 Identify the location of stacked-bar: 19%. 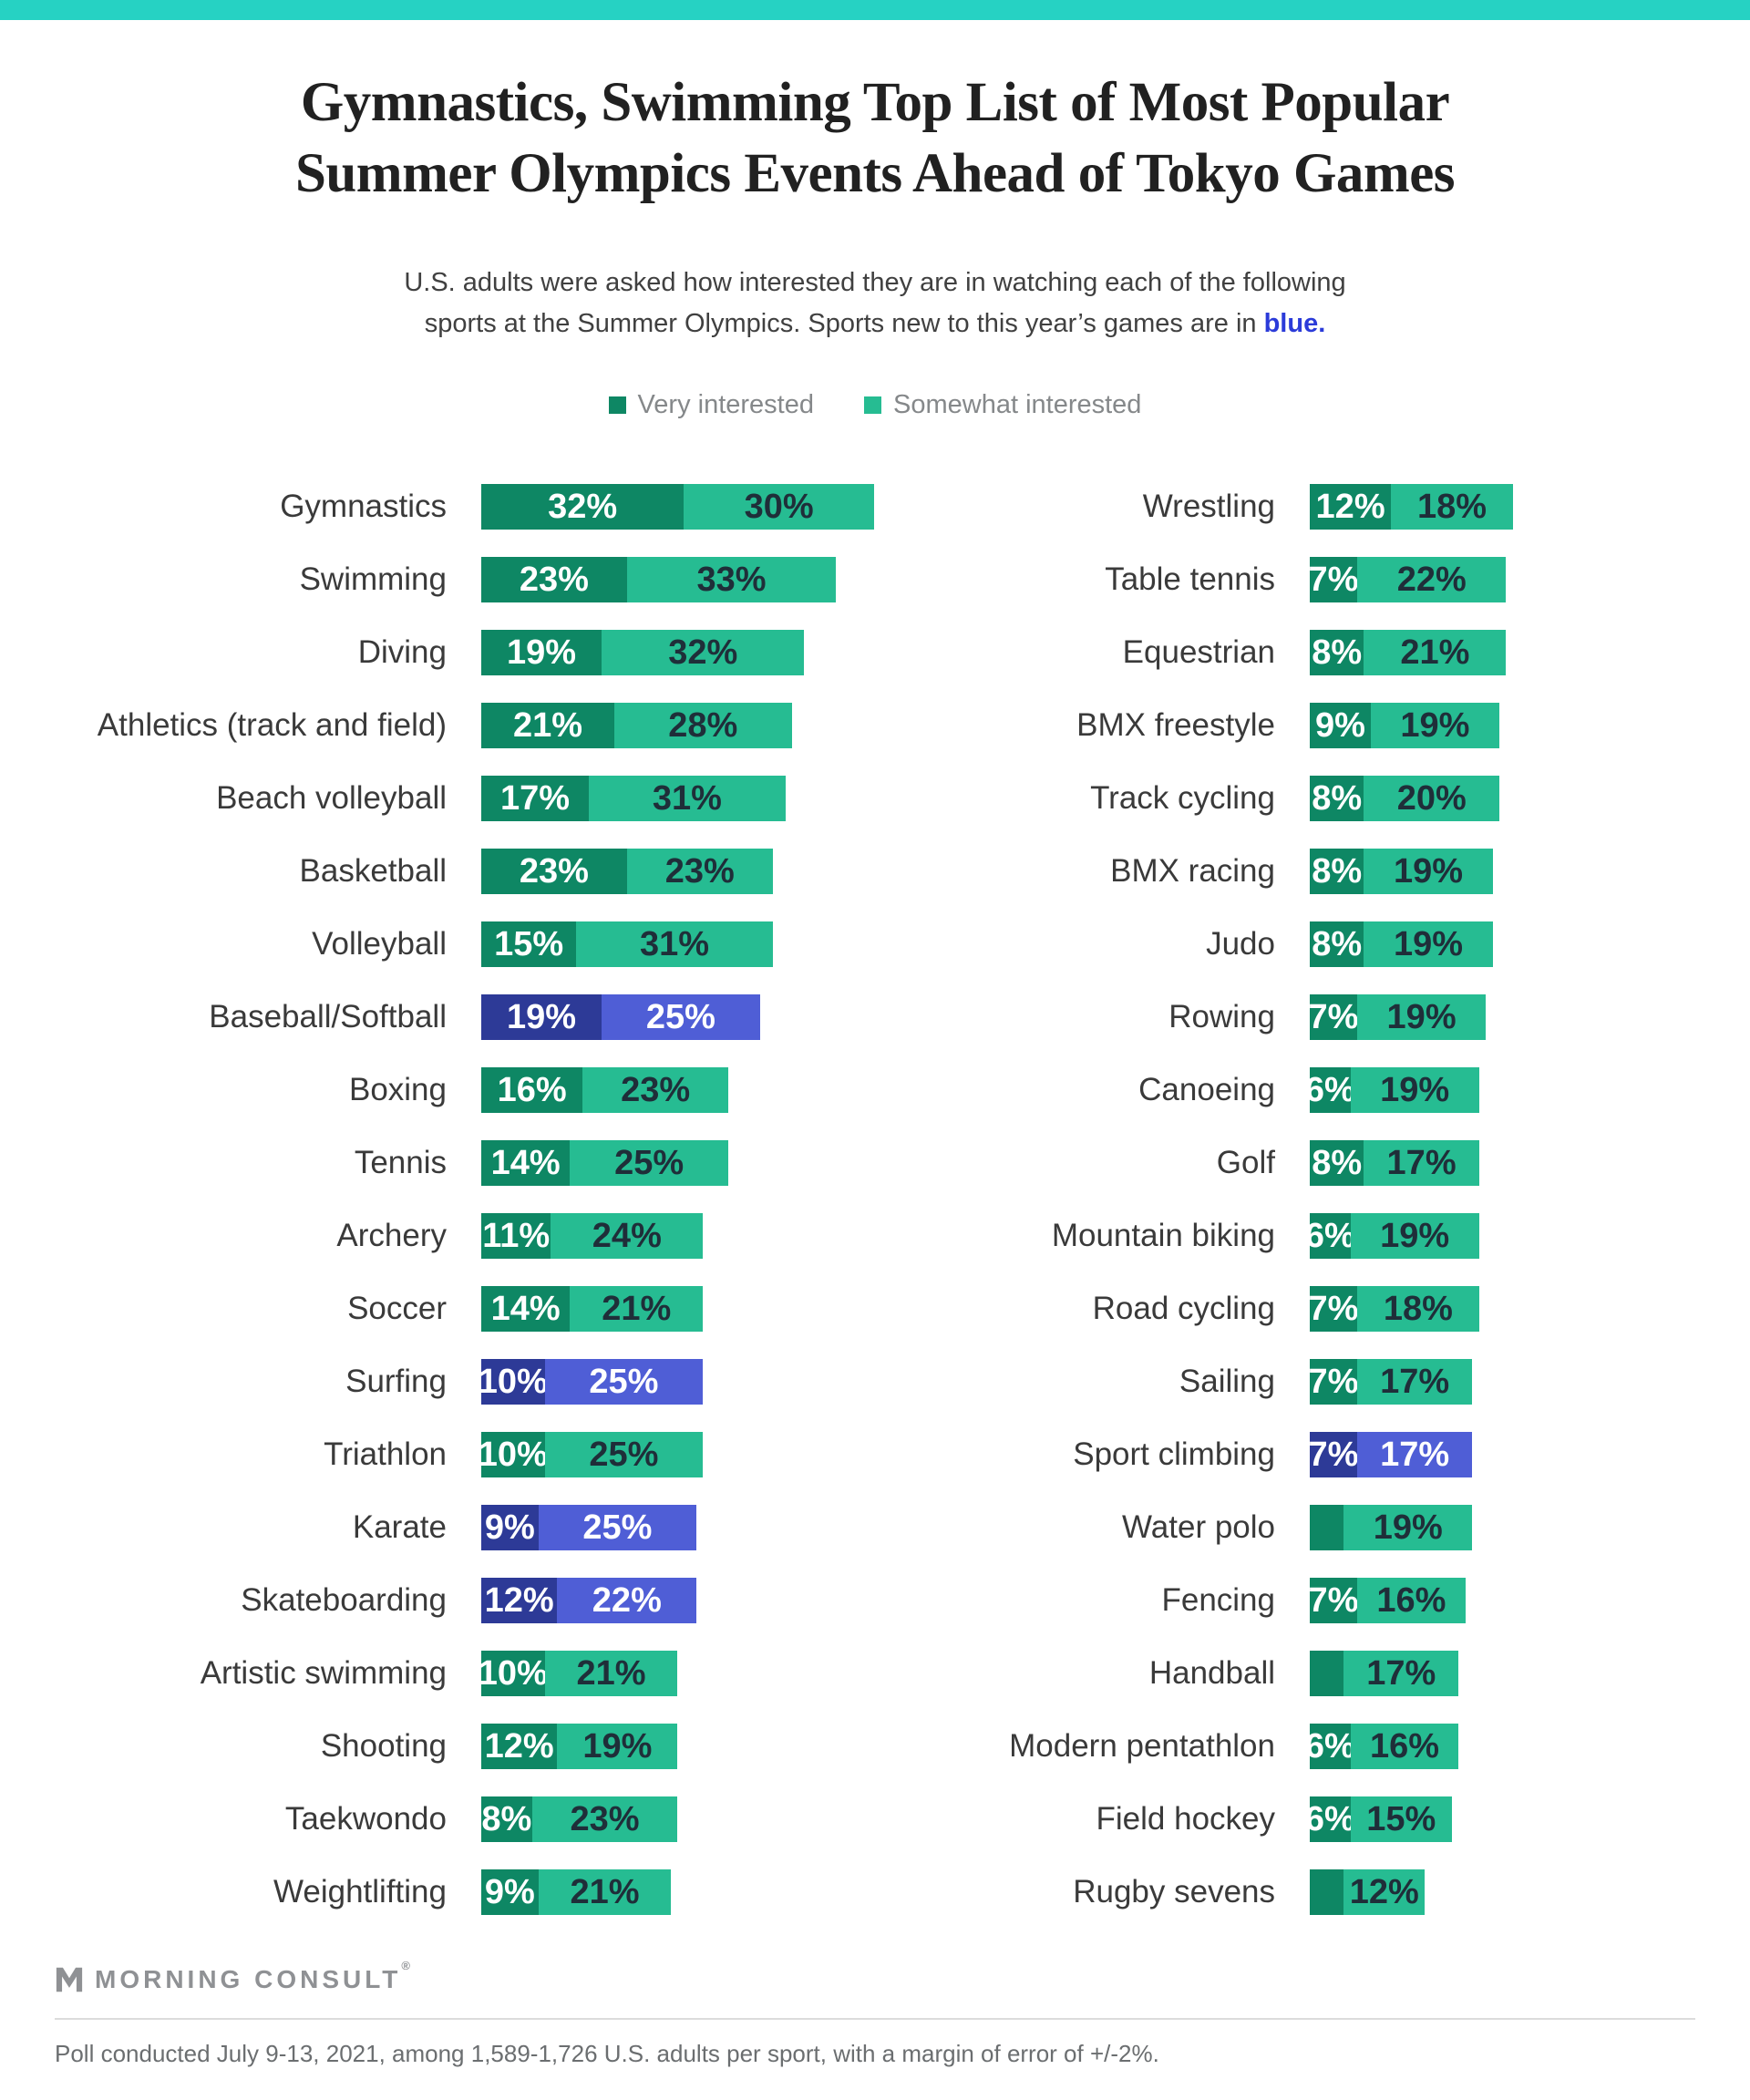
(1392, 1528).